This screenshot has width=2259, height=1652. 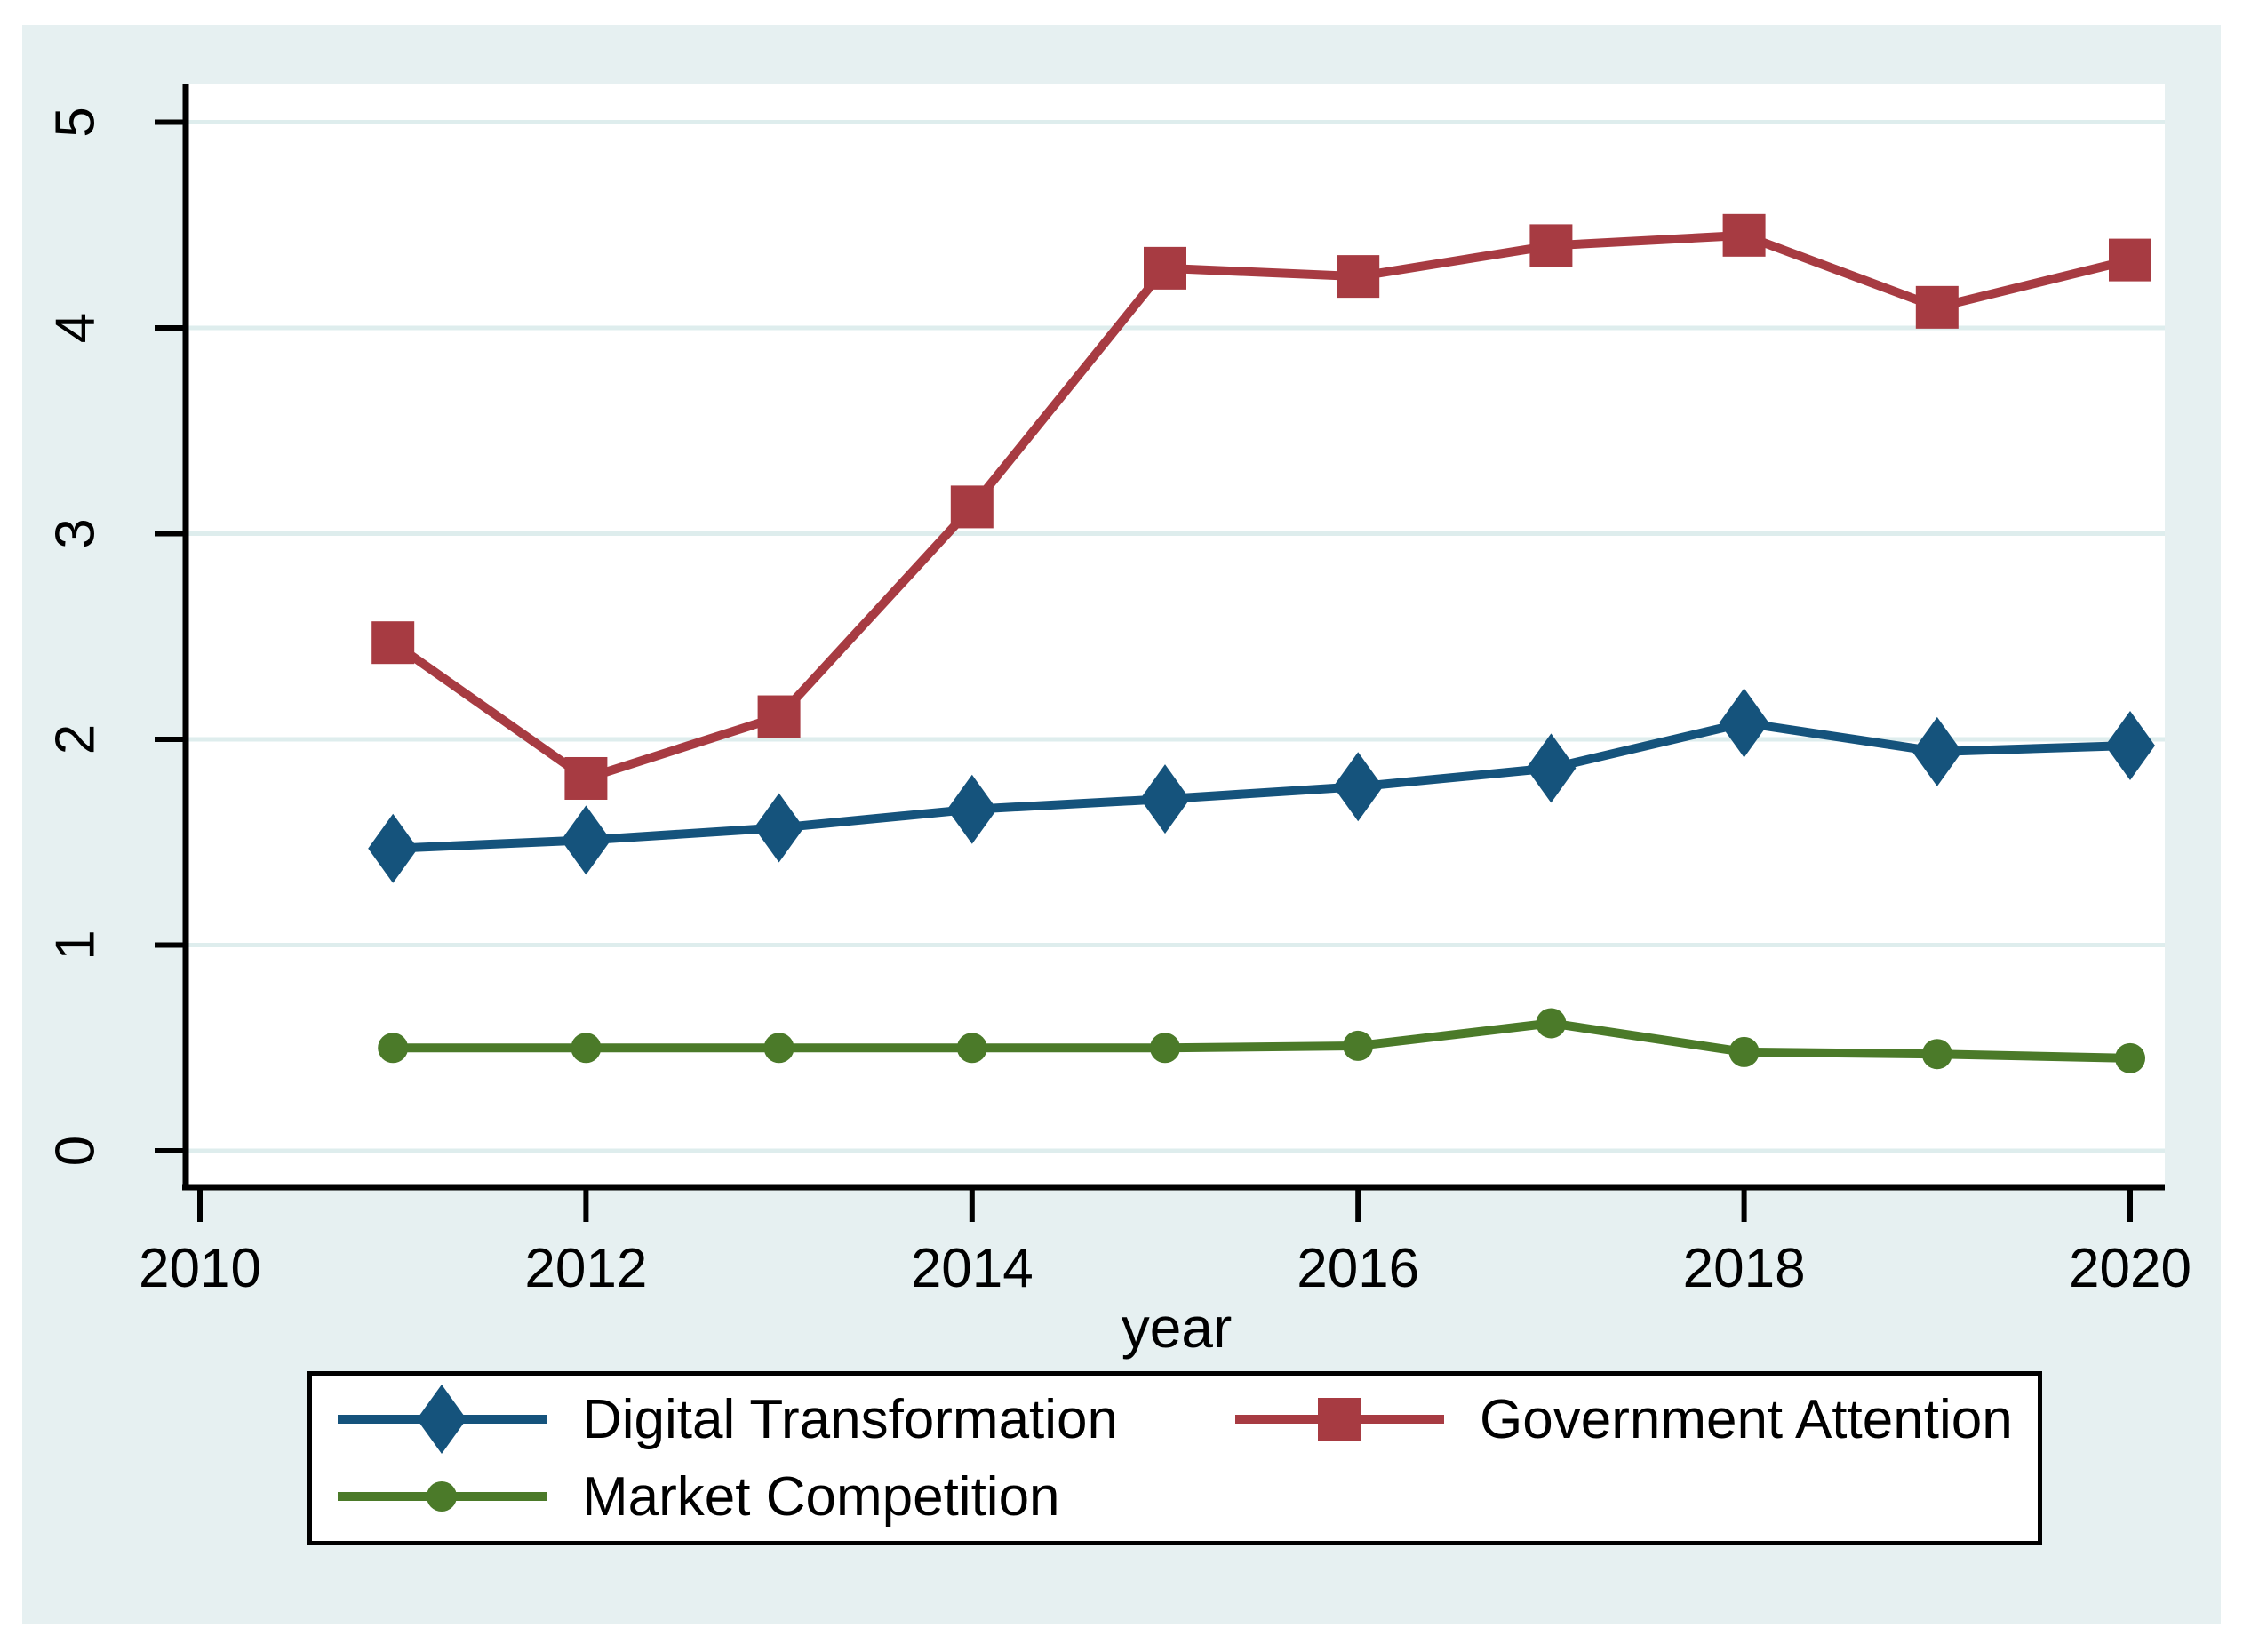 I want to click on x-axis-title: year, so click(x=1177, y=1328).